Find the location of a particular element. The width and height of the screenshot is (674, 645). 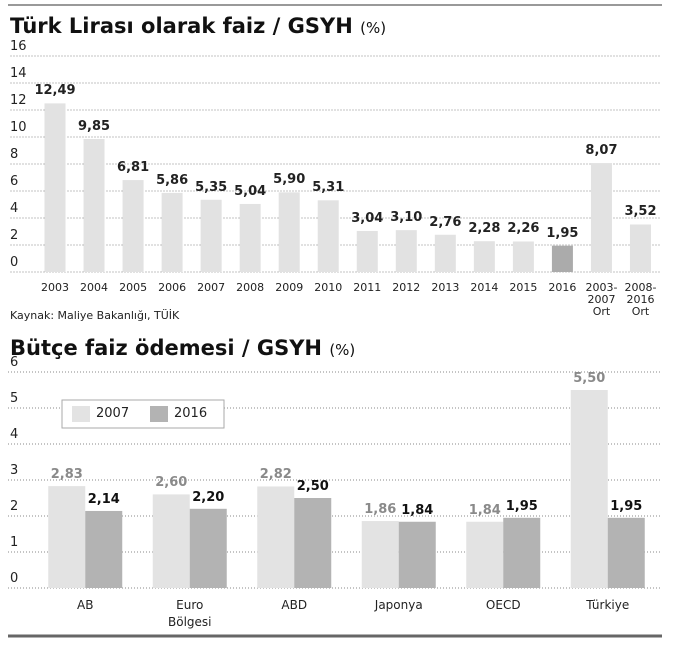

y-tick-label: 8 is located at coordinates (14, 154).